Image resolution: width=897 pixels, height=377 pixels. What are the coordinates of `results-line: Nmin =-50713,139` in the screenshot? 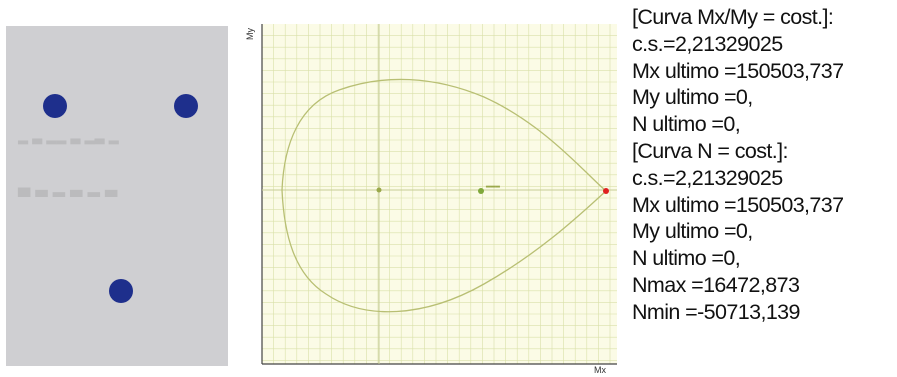 It's located at (716, 311).